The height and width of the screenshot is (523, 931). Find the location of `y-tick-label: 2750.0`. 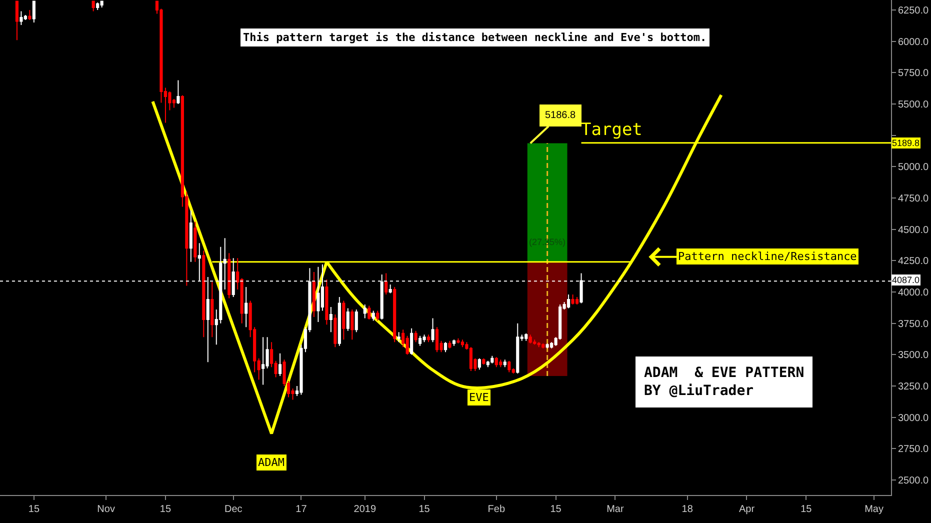

y-tick-label: 2750.0 is located at coordinates (914, 450).